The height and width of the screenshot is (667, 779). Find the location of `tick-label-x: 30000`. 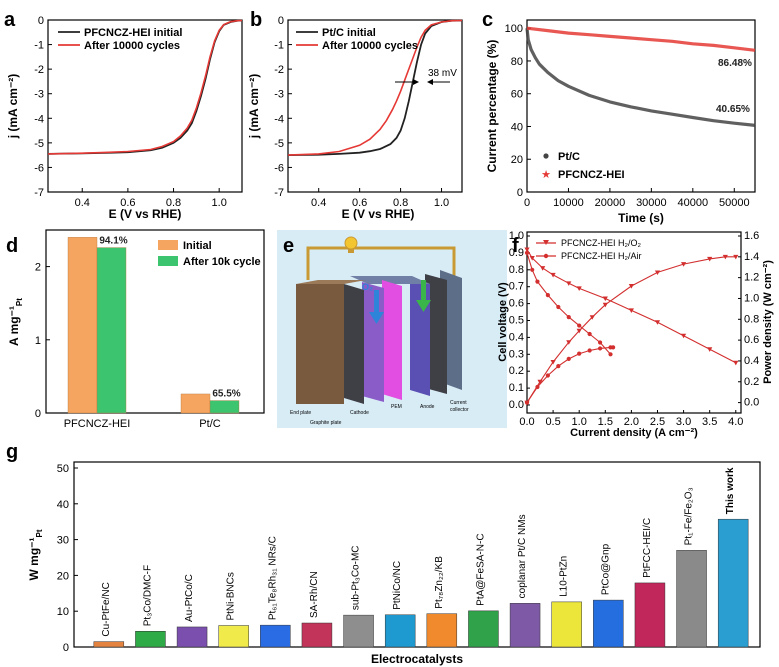

tick-label-x: 30000 is located at coordinates (651, 203).